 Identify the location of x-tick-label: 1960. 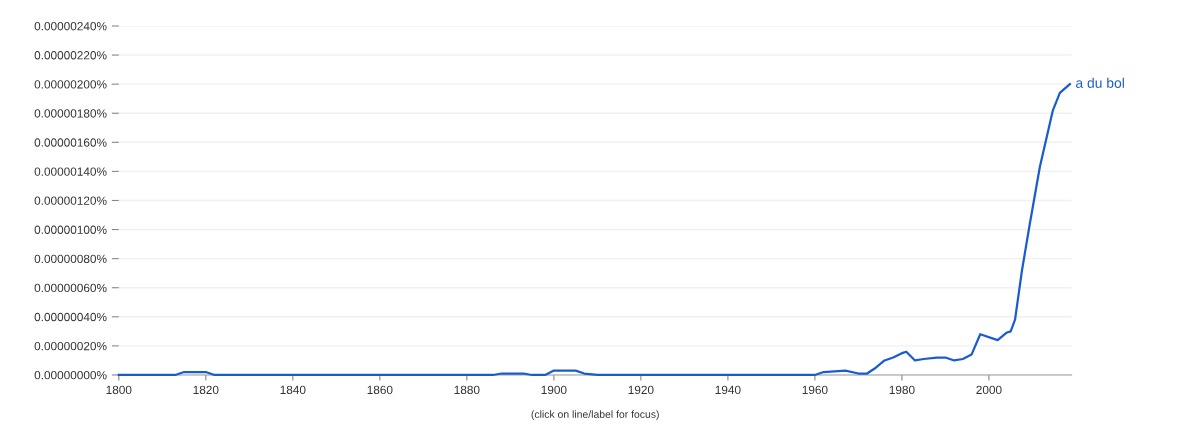
(815, 390).